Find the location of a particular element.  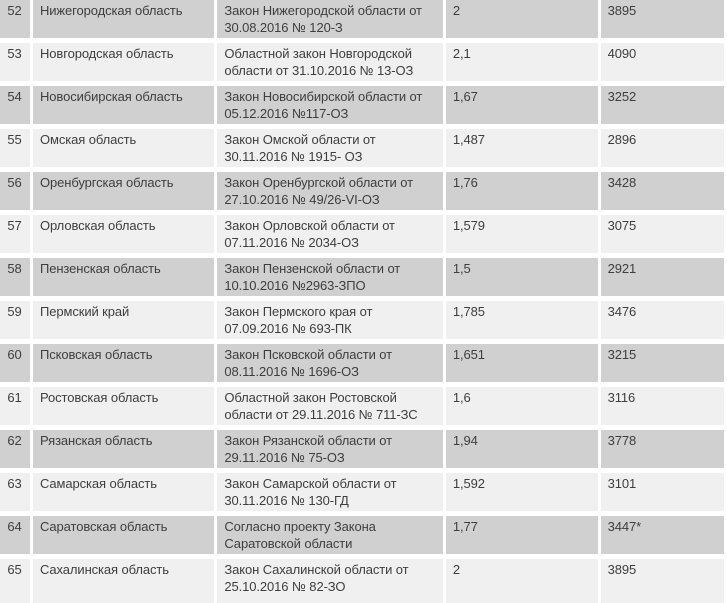

cell-region-name: Пензенская область is located at coordinates (123, 277).